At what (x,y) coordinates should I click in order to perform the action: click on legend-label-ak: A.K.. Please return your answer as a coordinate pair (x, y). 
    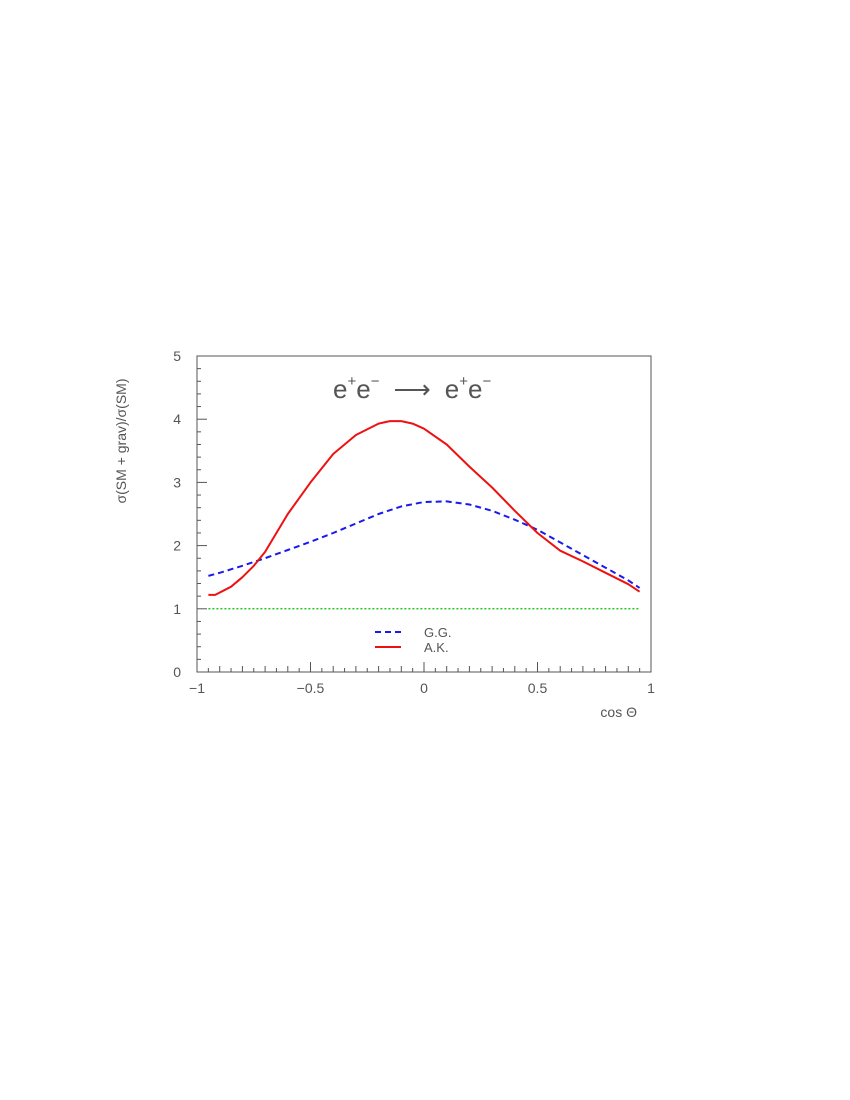
    Looking at the image, I should click on (436, 647).